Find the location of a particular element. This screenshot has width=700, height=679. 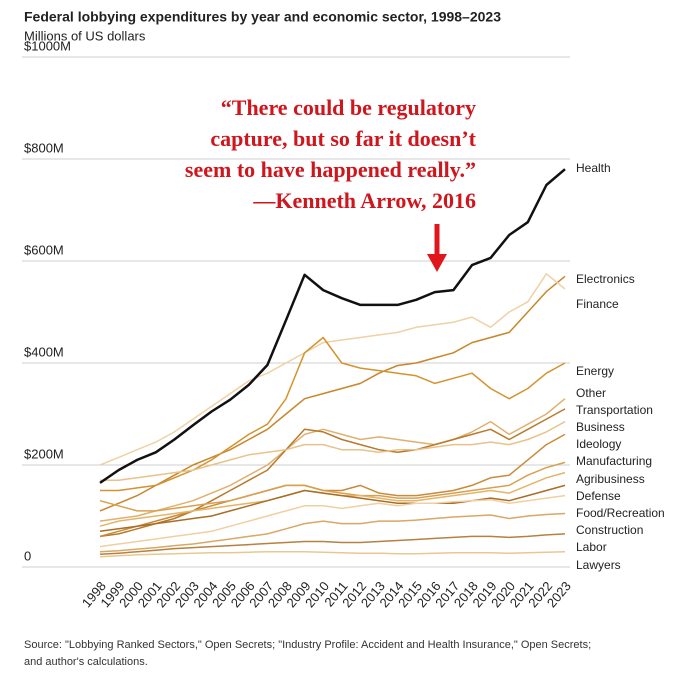

series-label: Other is located at coordinates (591, 393).